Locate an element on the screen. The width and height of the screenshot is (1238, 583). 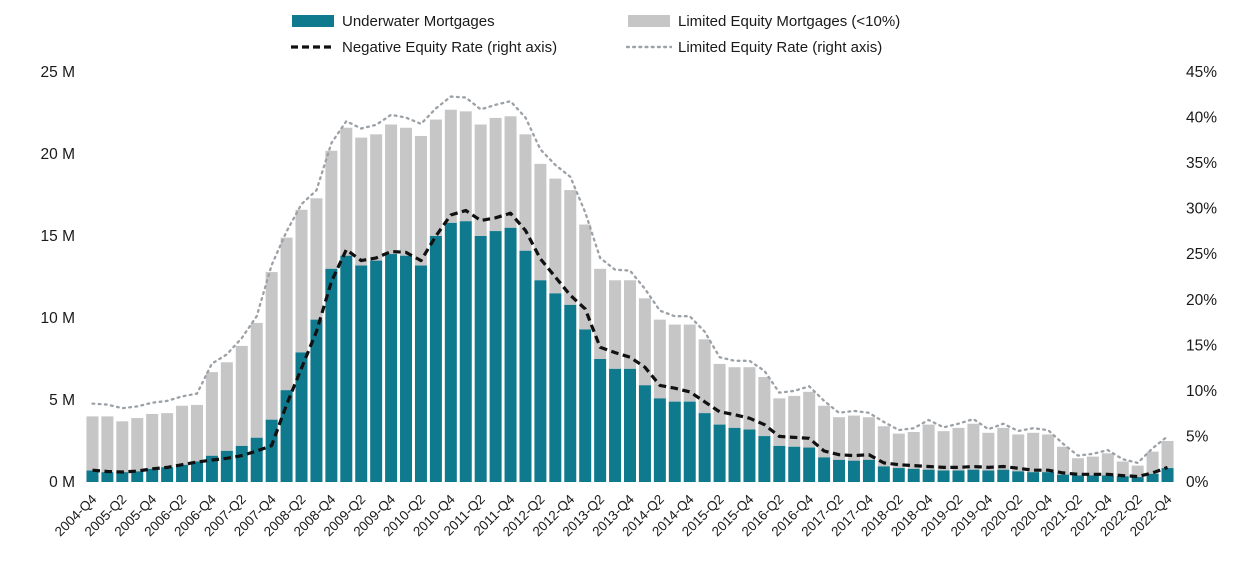
right-axis-tick: 15% is located at coordinates (1201, 345).